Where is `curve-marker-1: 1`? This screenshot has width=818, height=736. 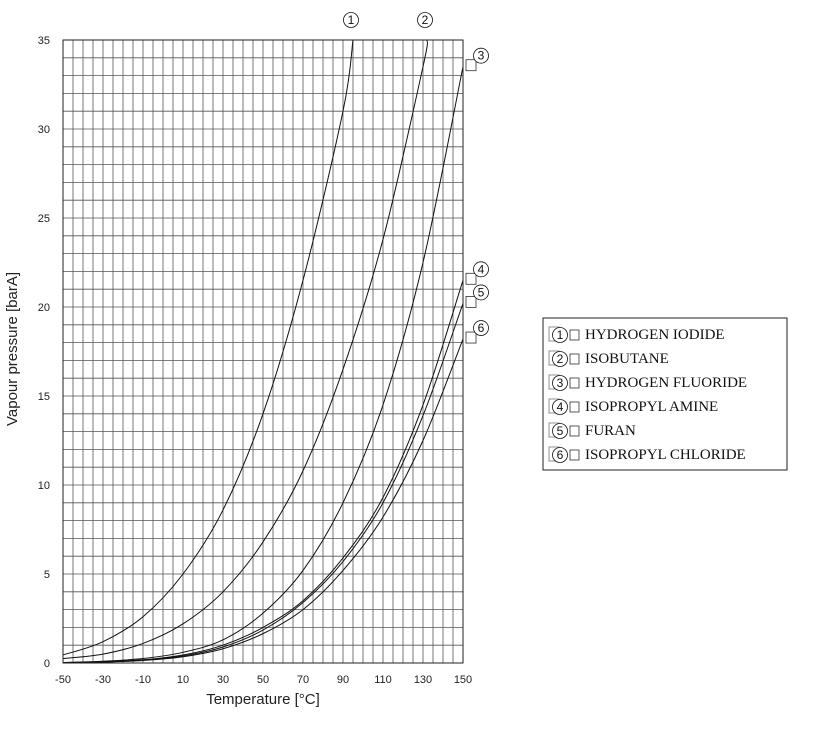 curve-marker-1: 1 is located at coordinates (351, 20).